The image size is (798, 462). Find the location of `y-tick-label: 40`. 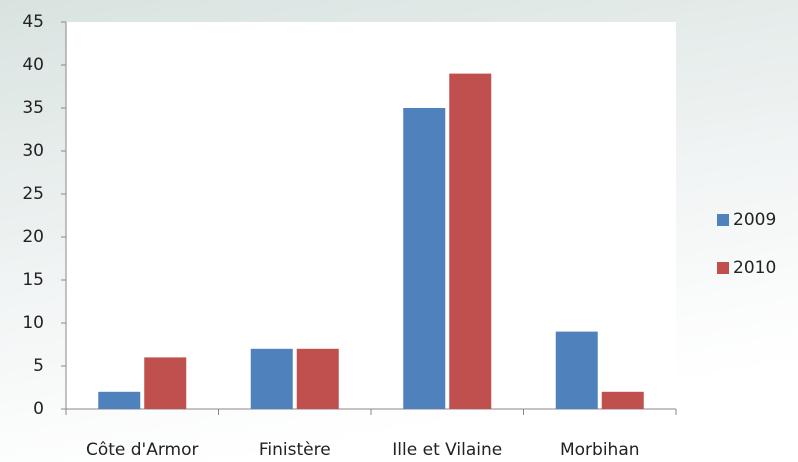

y-tick-label: 40 is located at coordinates (33, 65).